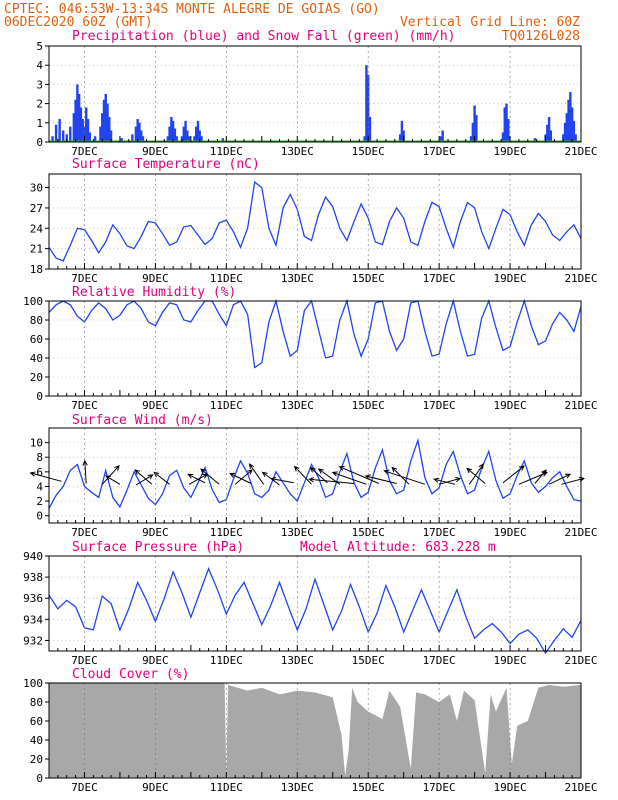 The width and height of the screenshot is (618, 800). What do you see at coordinates (510, 787) in the screenshot?
I see `cloud-xtick-label: 19DEC` at bounding box center [510, 787].